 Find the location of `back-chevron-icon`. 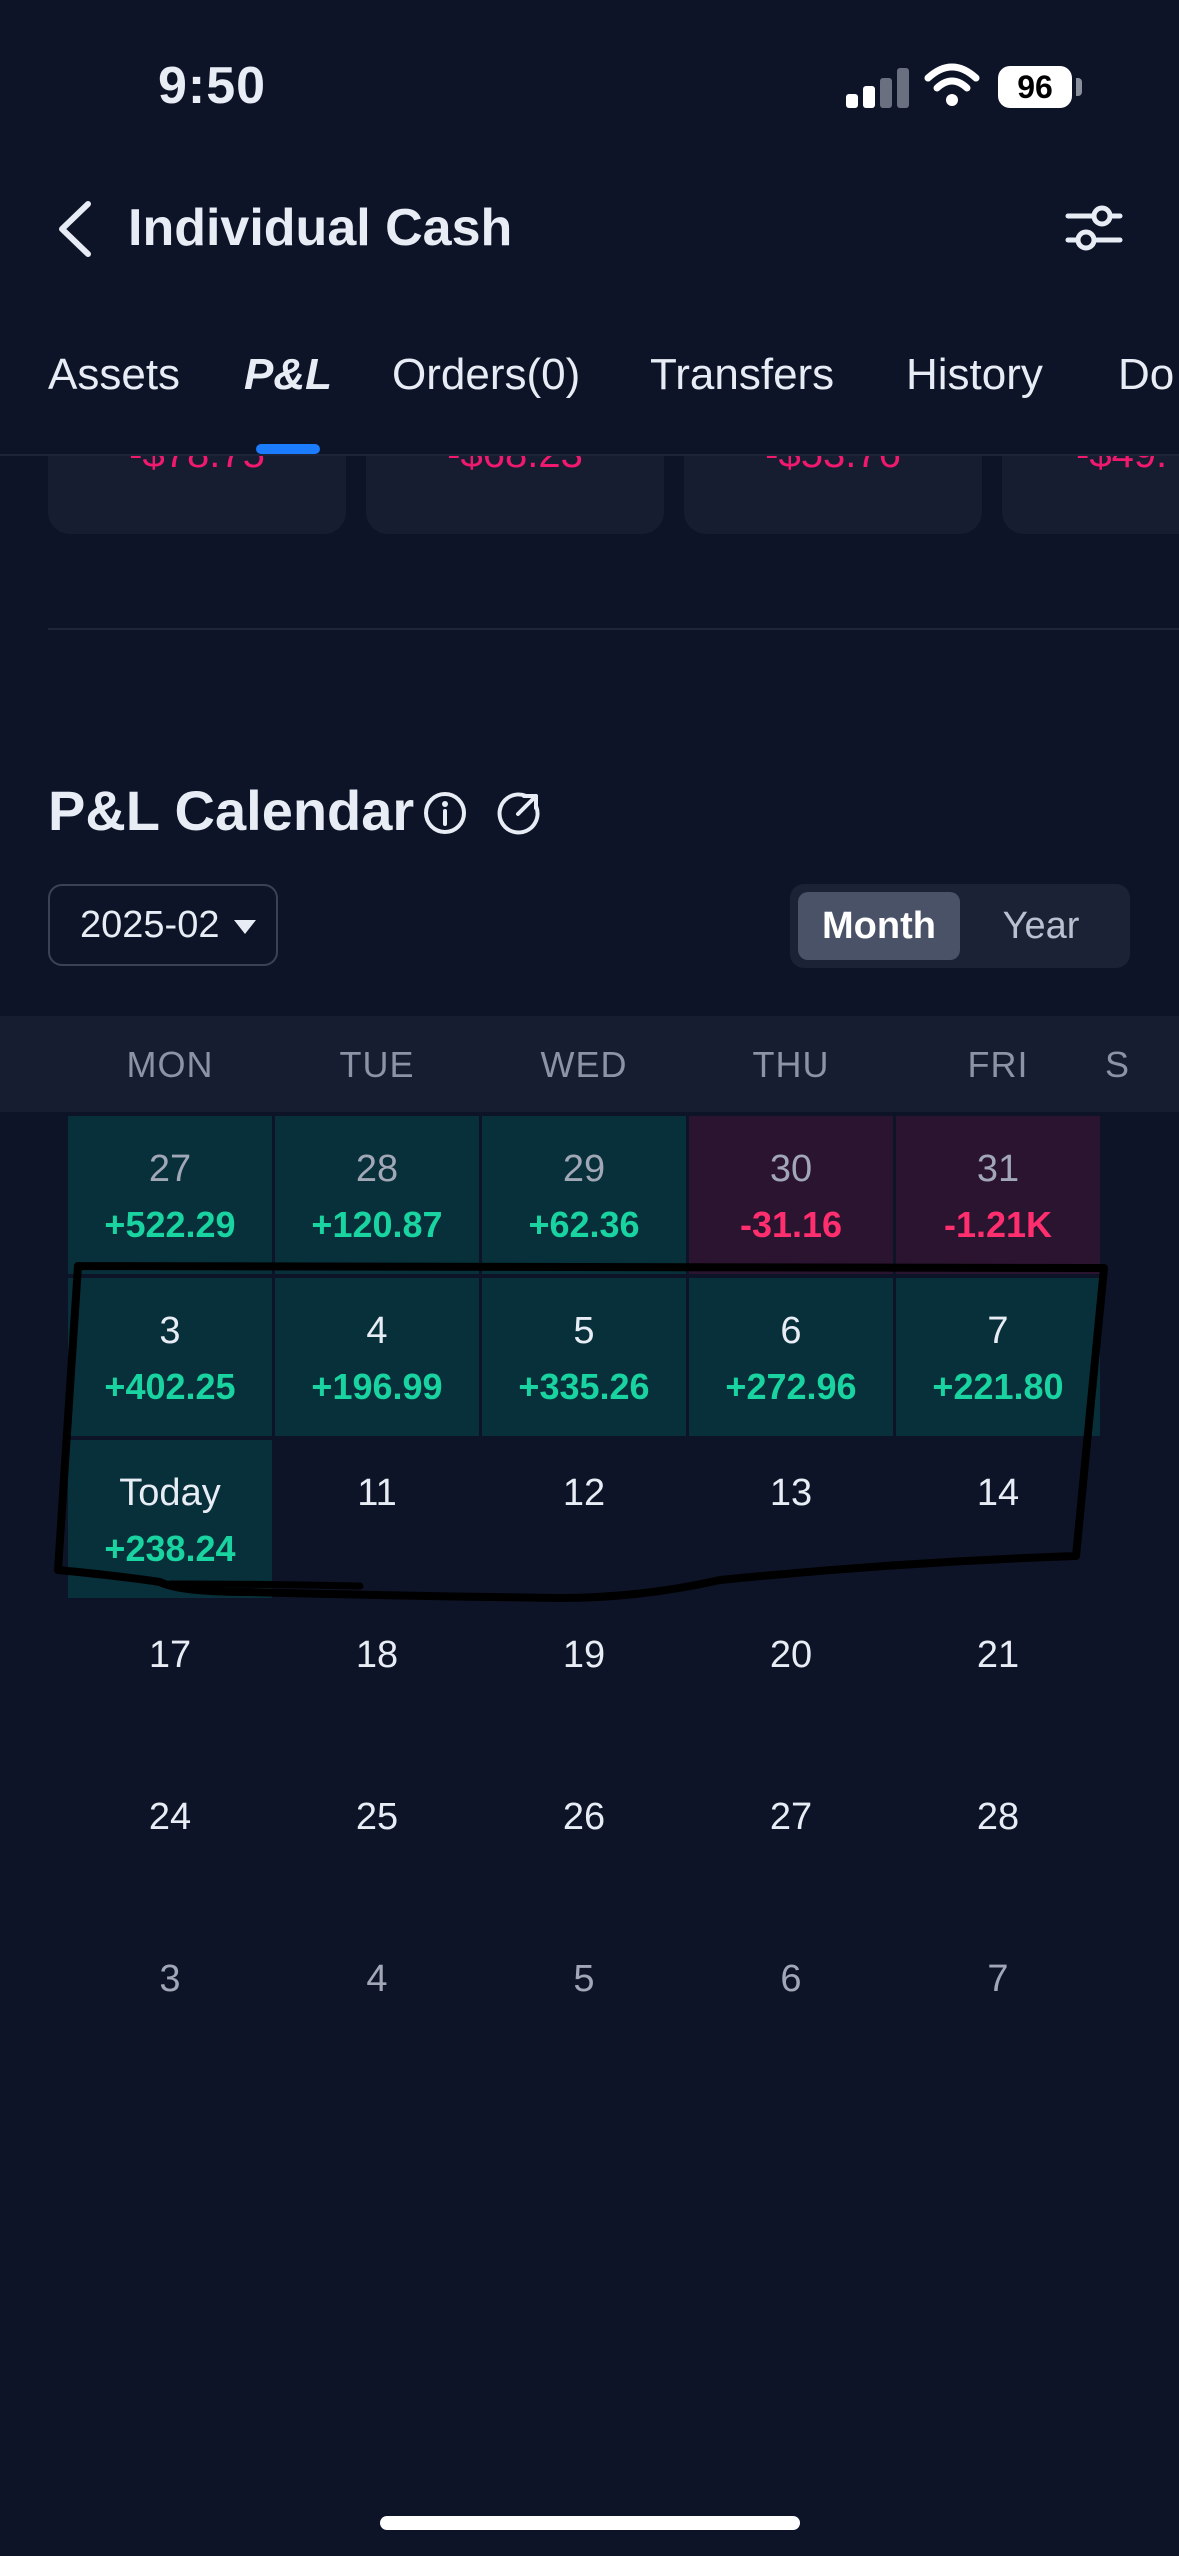

back-chevron-icon is located at coordinates (75, 229).